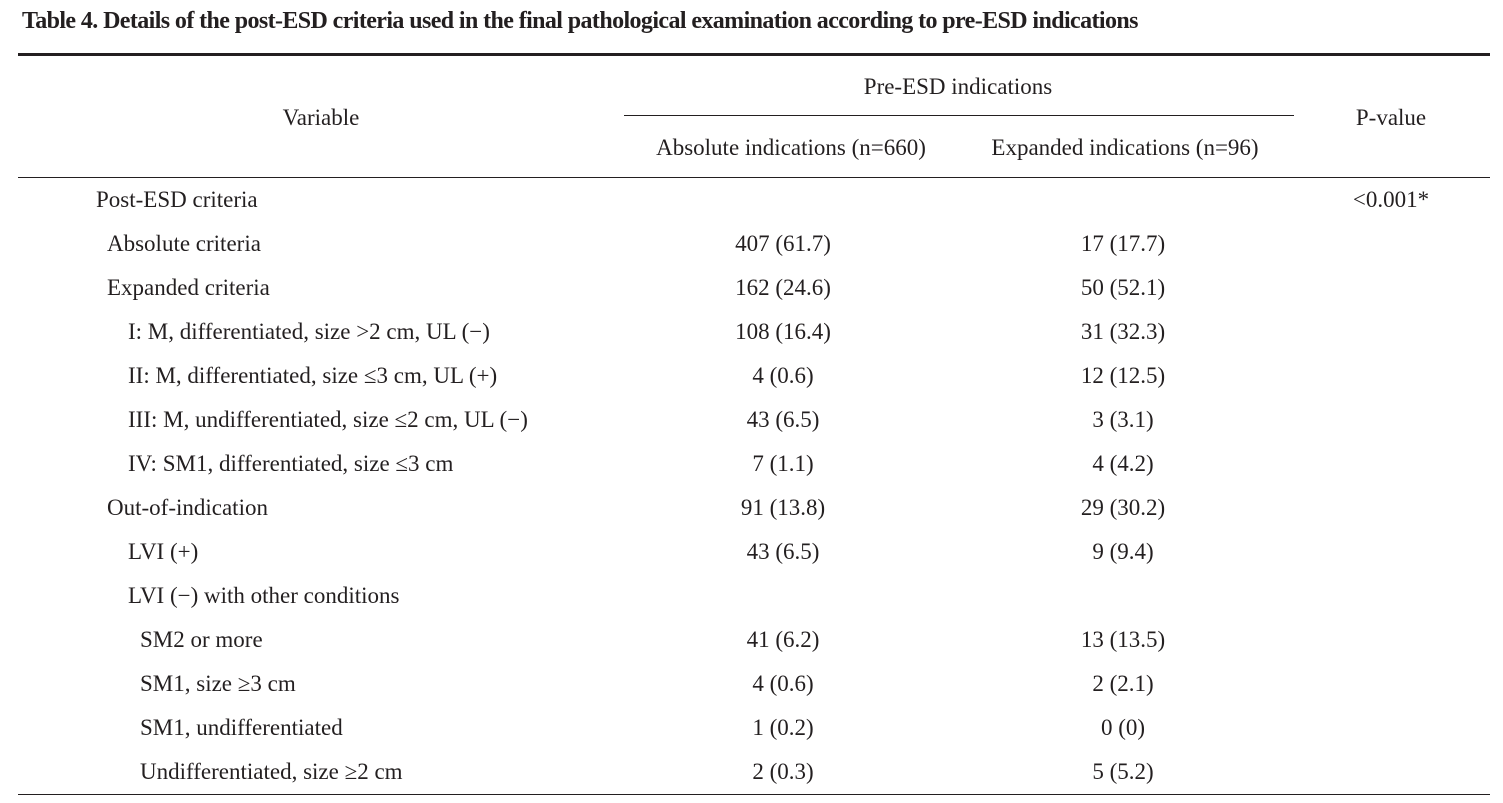 Image resolution: width=1503 pixels, height=803 pixels. Describe the element at coordinates (1391, 117) in the screenshot. I see `header-p-value: P-value` at that location.